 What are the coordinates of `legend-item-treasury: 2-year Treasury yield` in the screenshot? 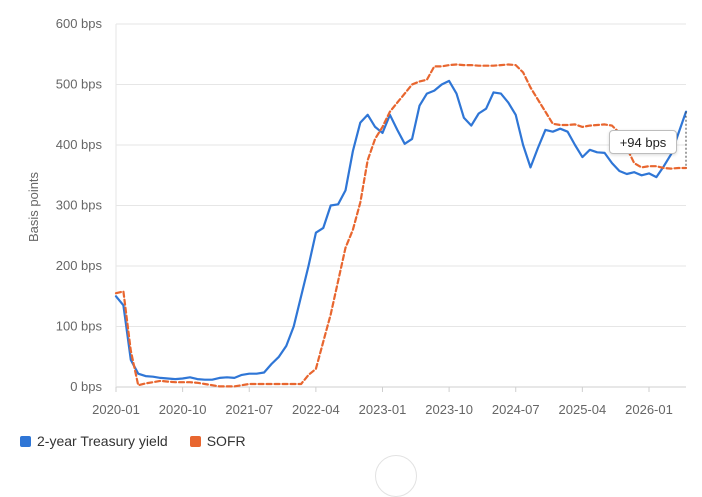 It's located at (94, 441).